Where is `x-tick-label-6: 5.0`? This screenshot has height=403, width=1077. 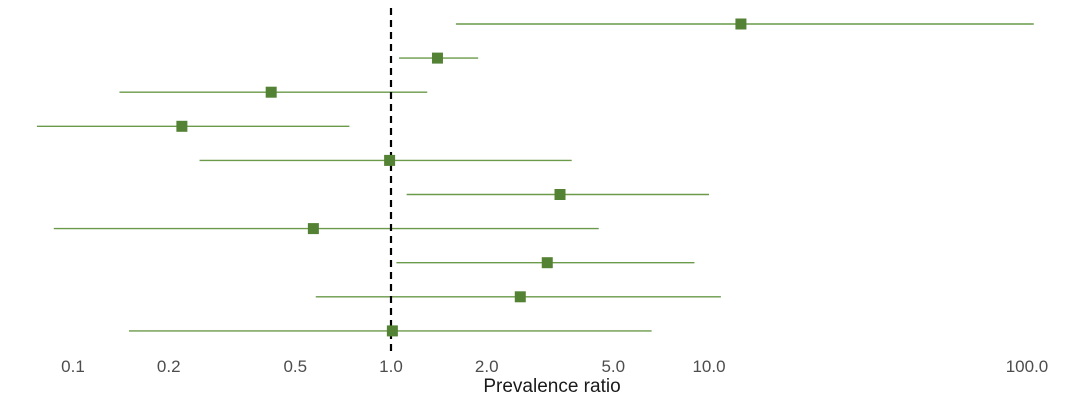
x-tick-label-6: 5.0 is located at coordinates (613, 366).